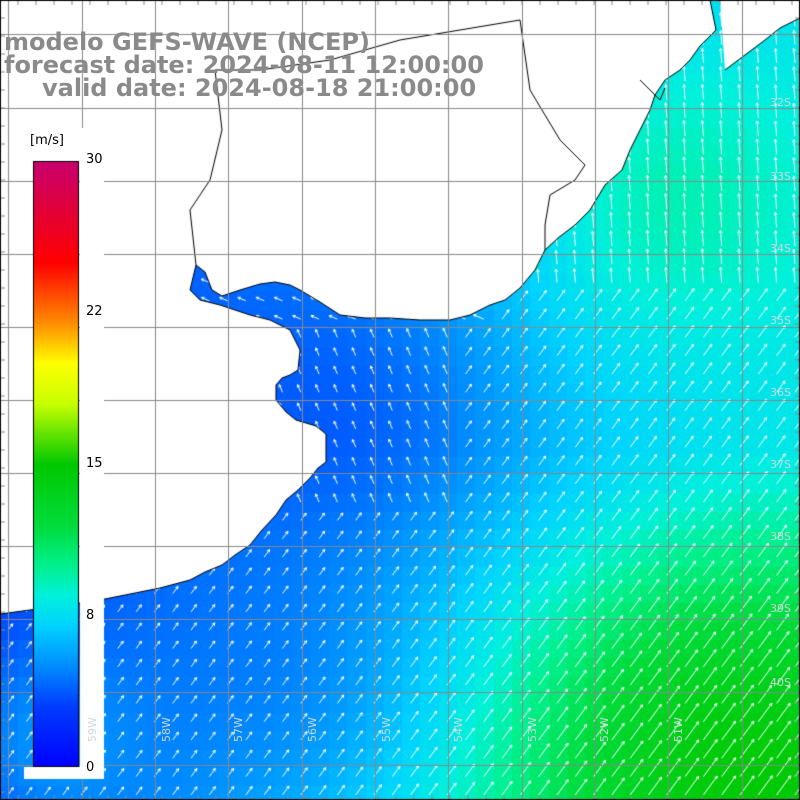 The image size is (800, 800). Describe the element at coordinates (187, 42) in the screenshot. I see `model-title: modelo GEFS-WAVE (NCEP)` at that location.